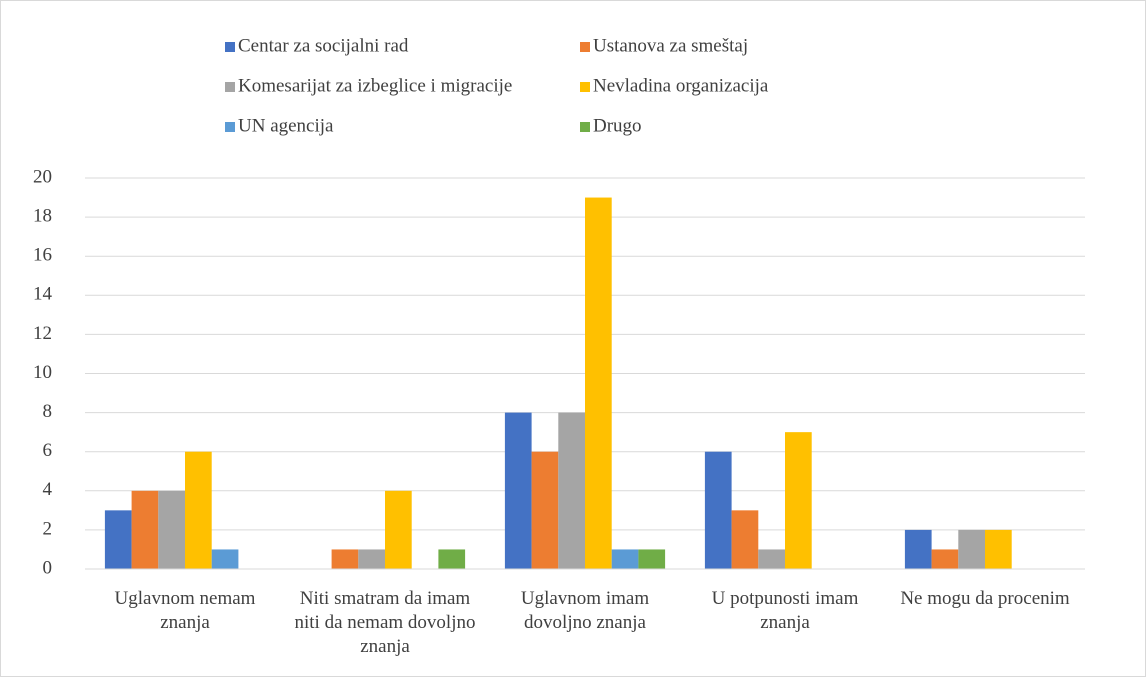  What do you see at coordinates (43, 294) in the screenshot?
I see `y-tick-label: 14` at bounding box center [43, 294].